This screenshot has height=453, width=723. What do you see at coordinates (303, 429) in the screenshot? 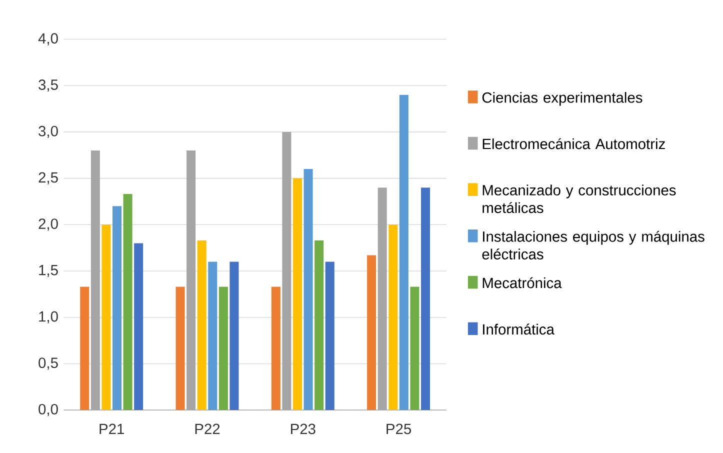
I see `x-tick-label: P23` at bounding box center [303, 429].